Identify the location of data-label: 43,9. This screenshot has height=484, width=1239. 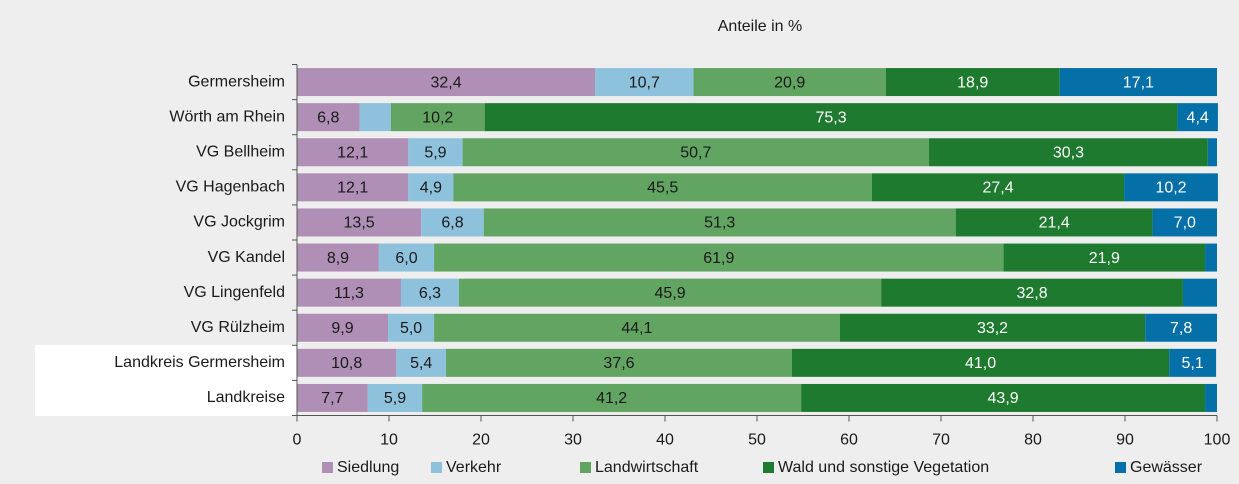
(1003, 398).